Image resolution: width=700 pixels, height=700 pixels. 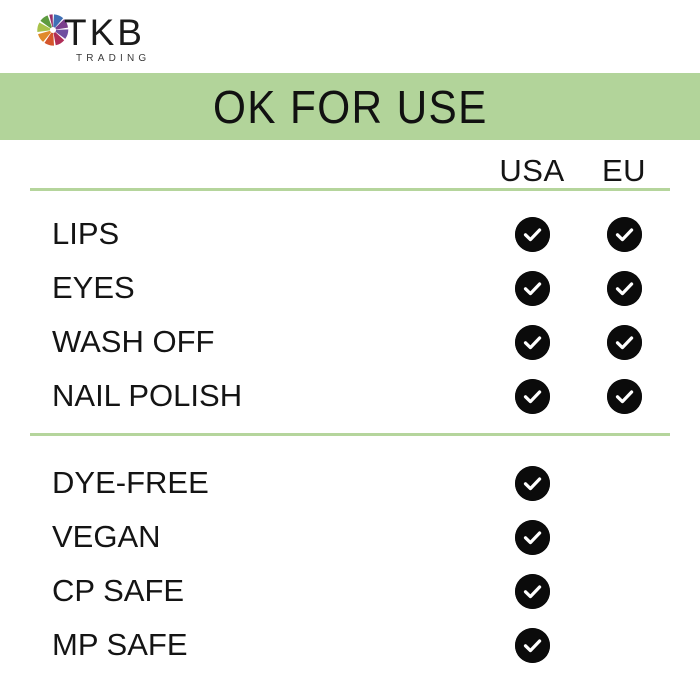 I want to click on table-row: EYES, so click(x=350, y=288).